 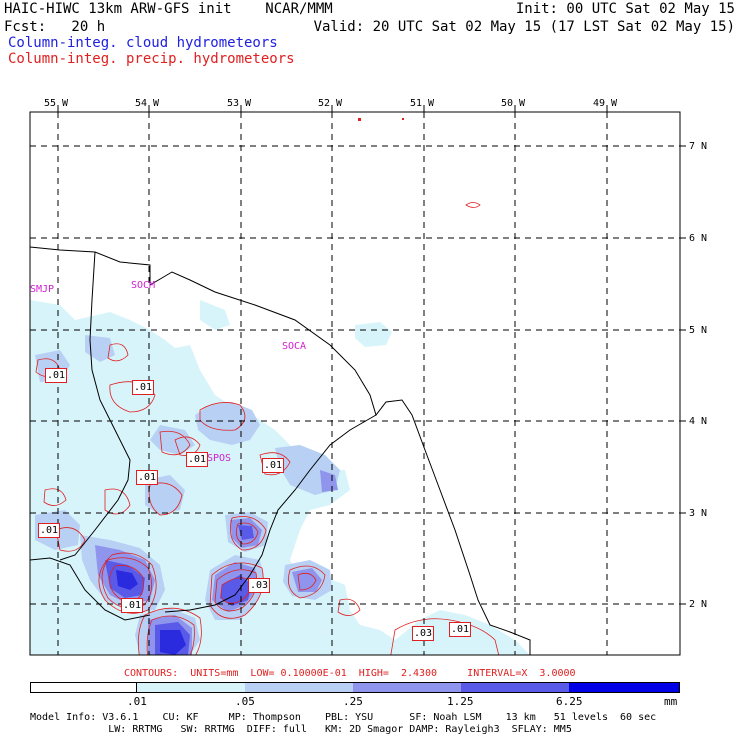 I want to click on station-label: SPOS, so click(x=219, y=458).